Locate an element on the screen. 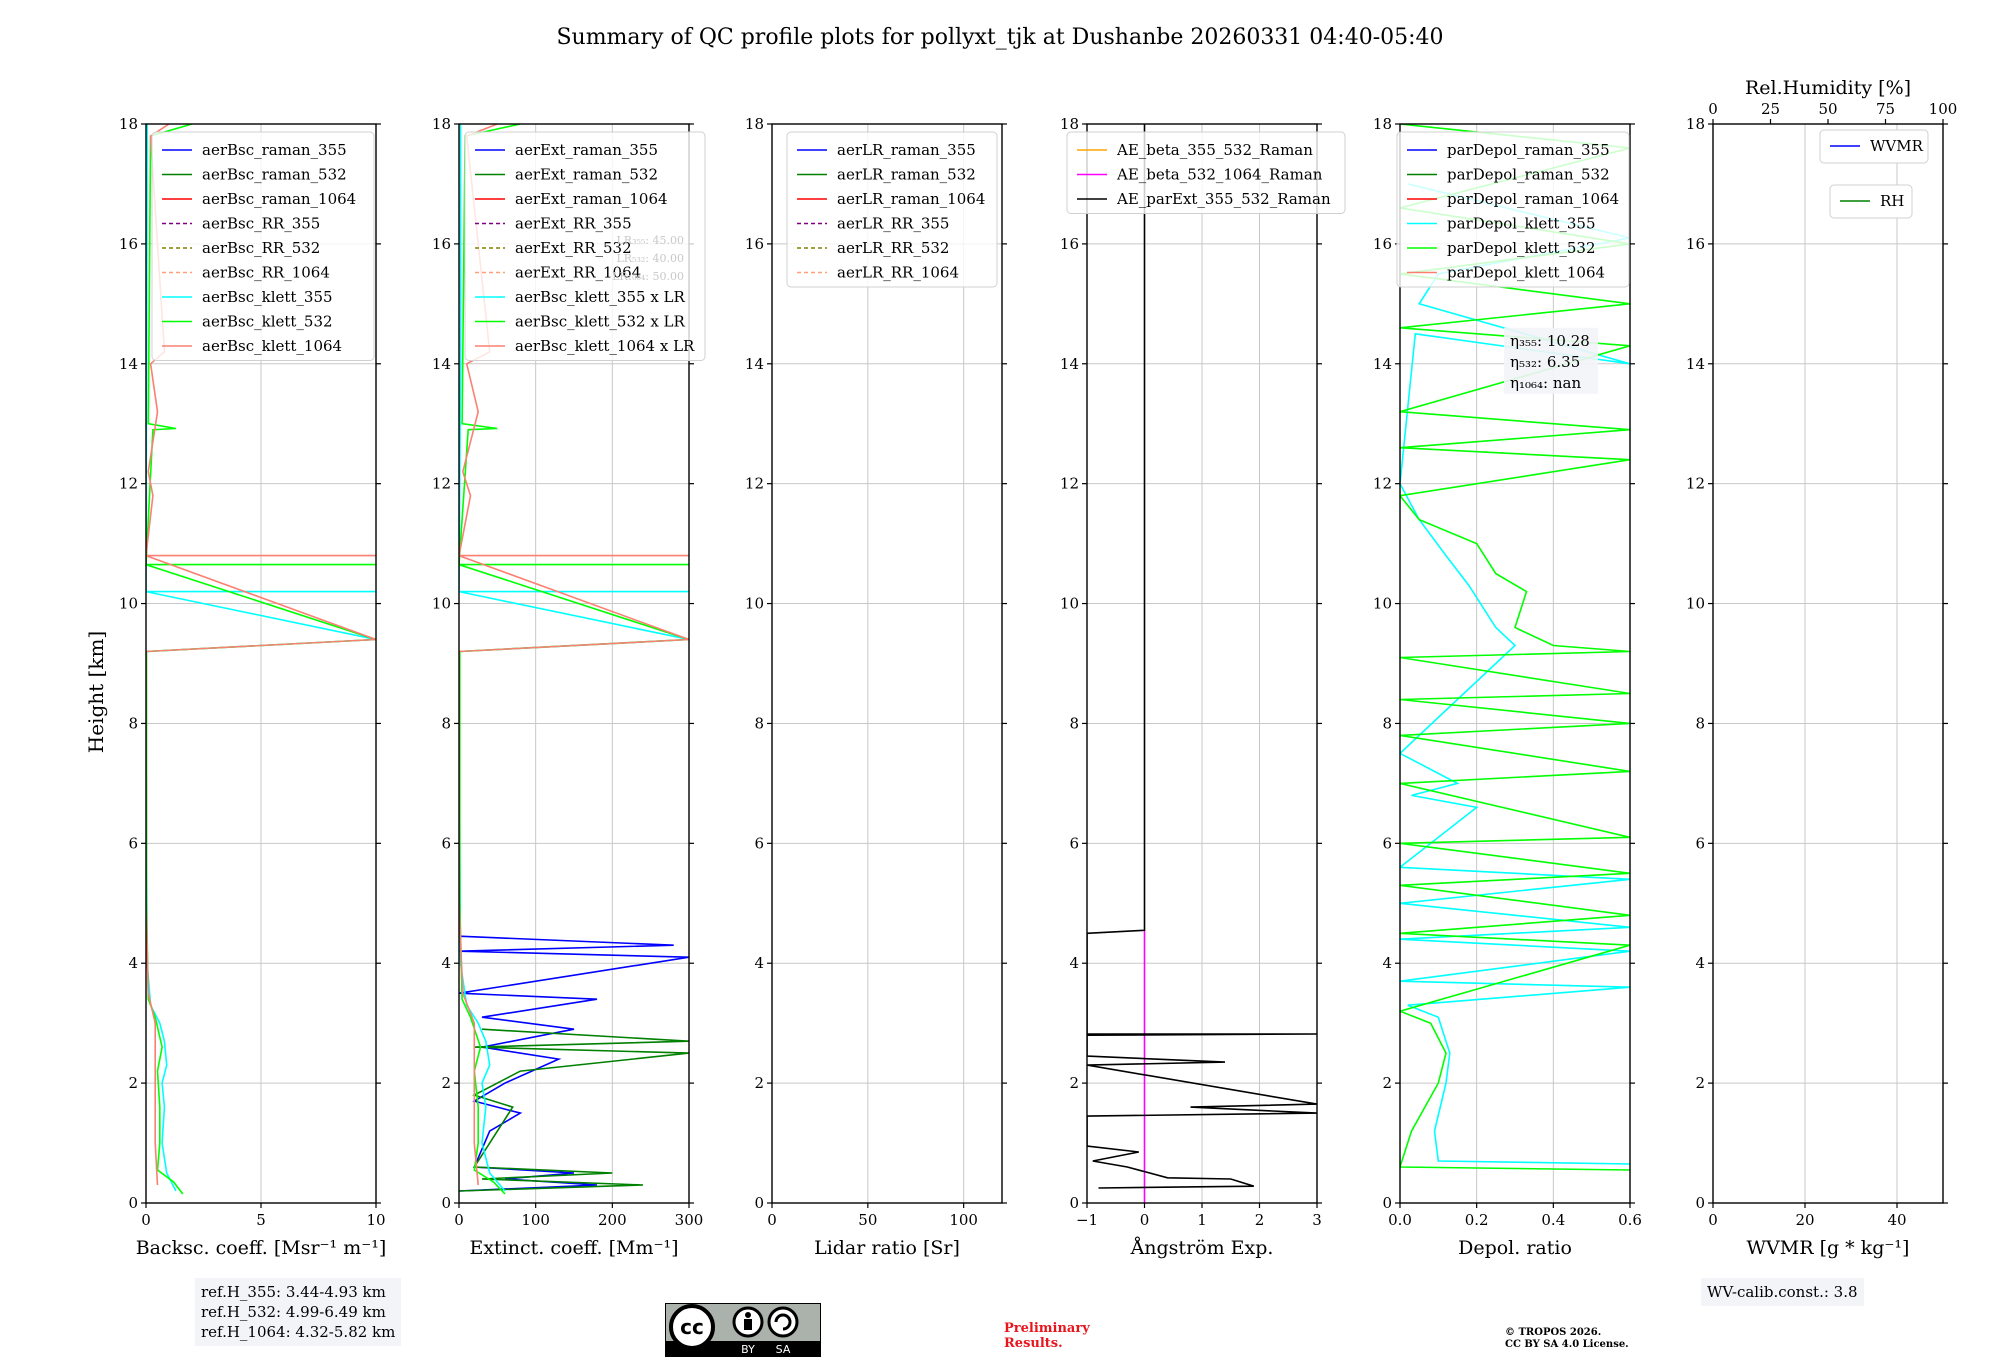 The image size is (2000, 1360). top-x-tick-label: 75 is located at coordinates (1885, 109).